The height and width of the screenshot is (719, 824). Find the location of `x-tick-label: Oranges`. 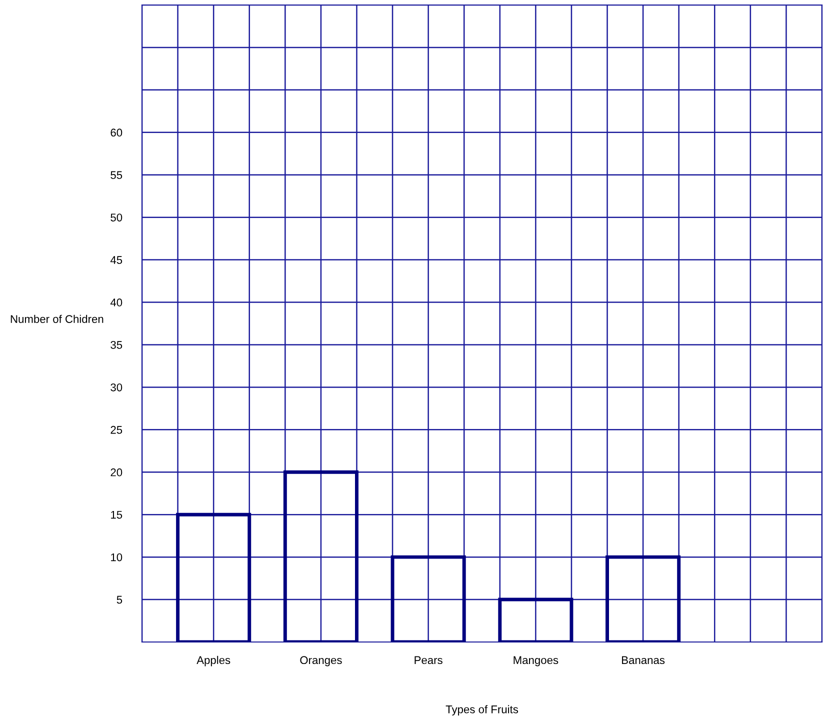

x-tick-label: Oranges is located at coordinates (321, 661).